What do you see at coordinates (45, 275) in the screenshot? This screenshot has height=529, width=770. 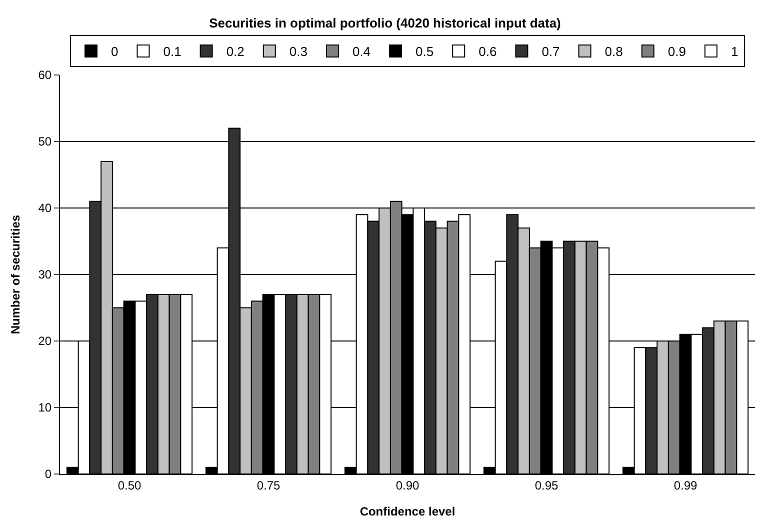 I see `y-tick-label: 30` at bounding box center [45, 275].